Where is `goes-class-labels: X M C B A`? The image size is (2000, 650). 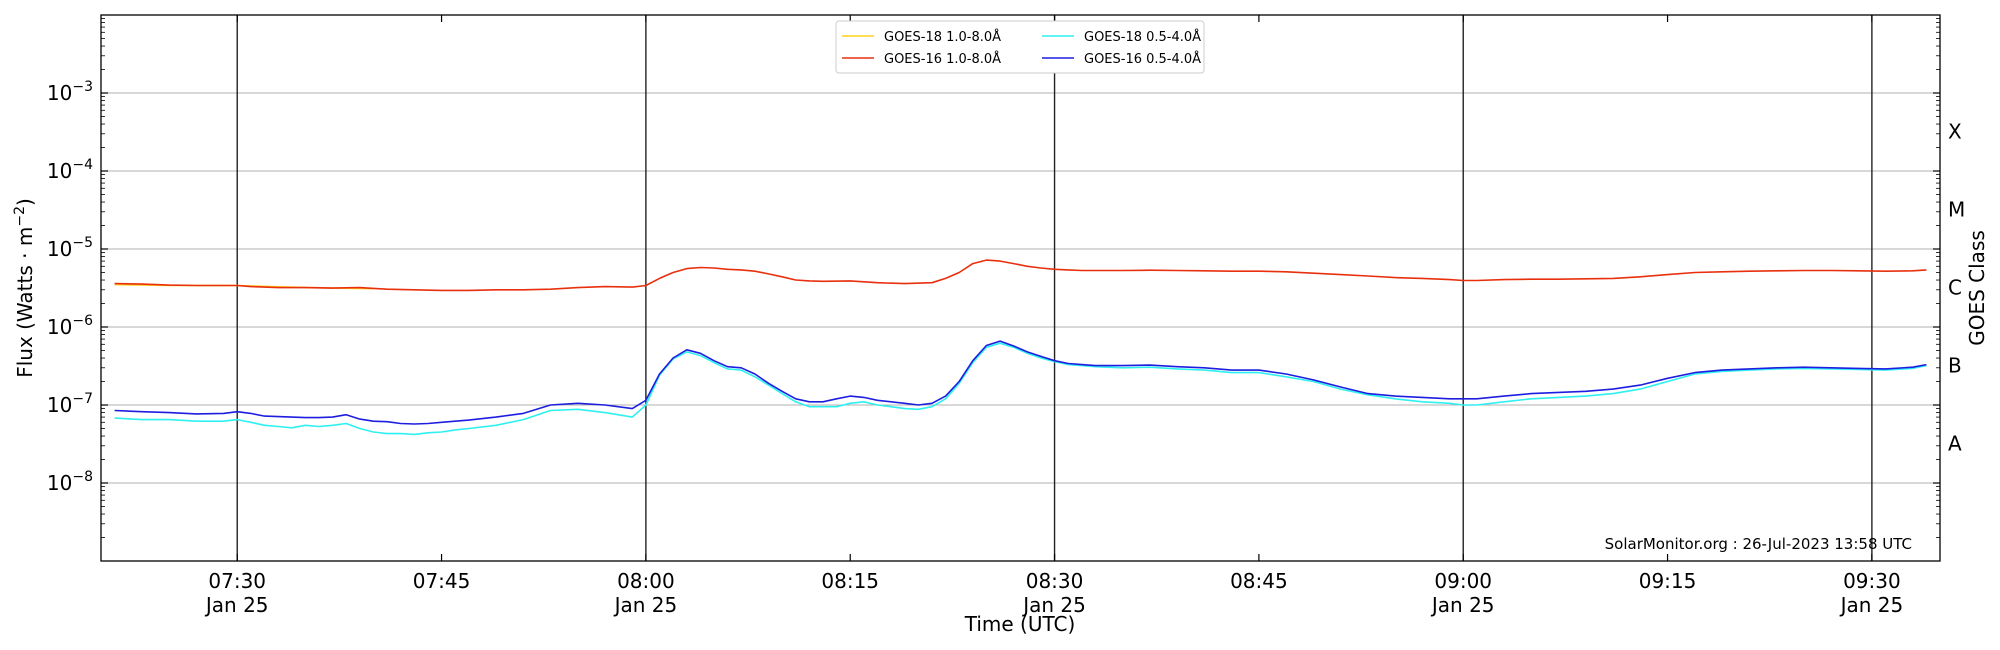 goes-class-labels: X M C B A is located at coordinates (1956, 288).